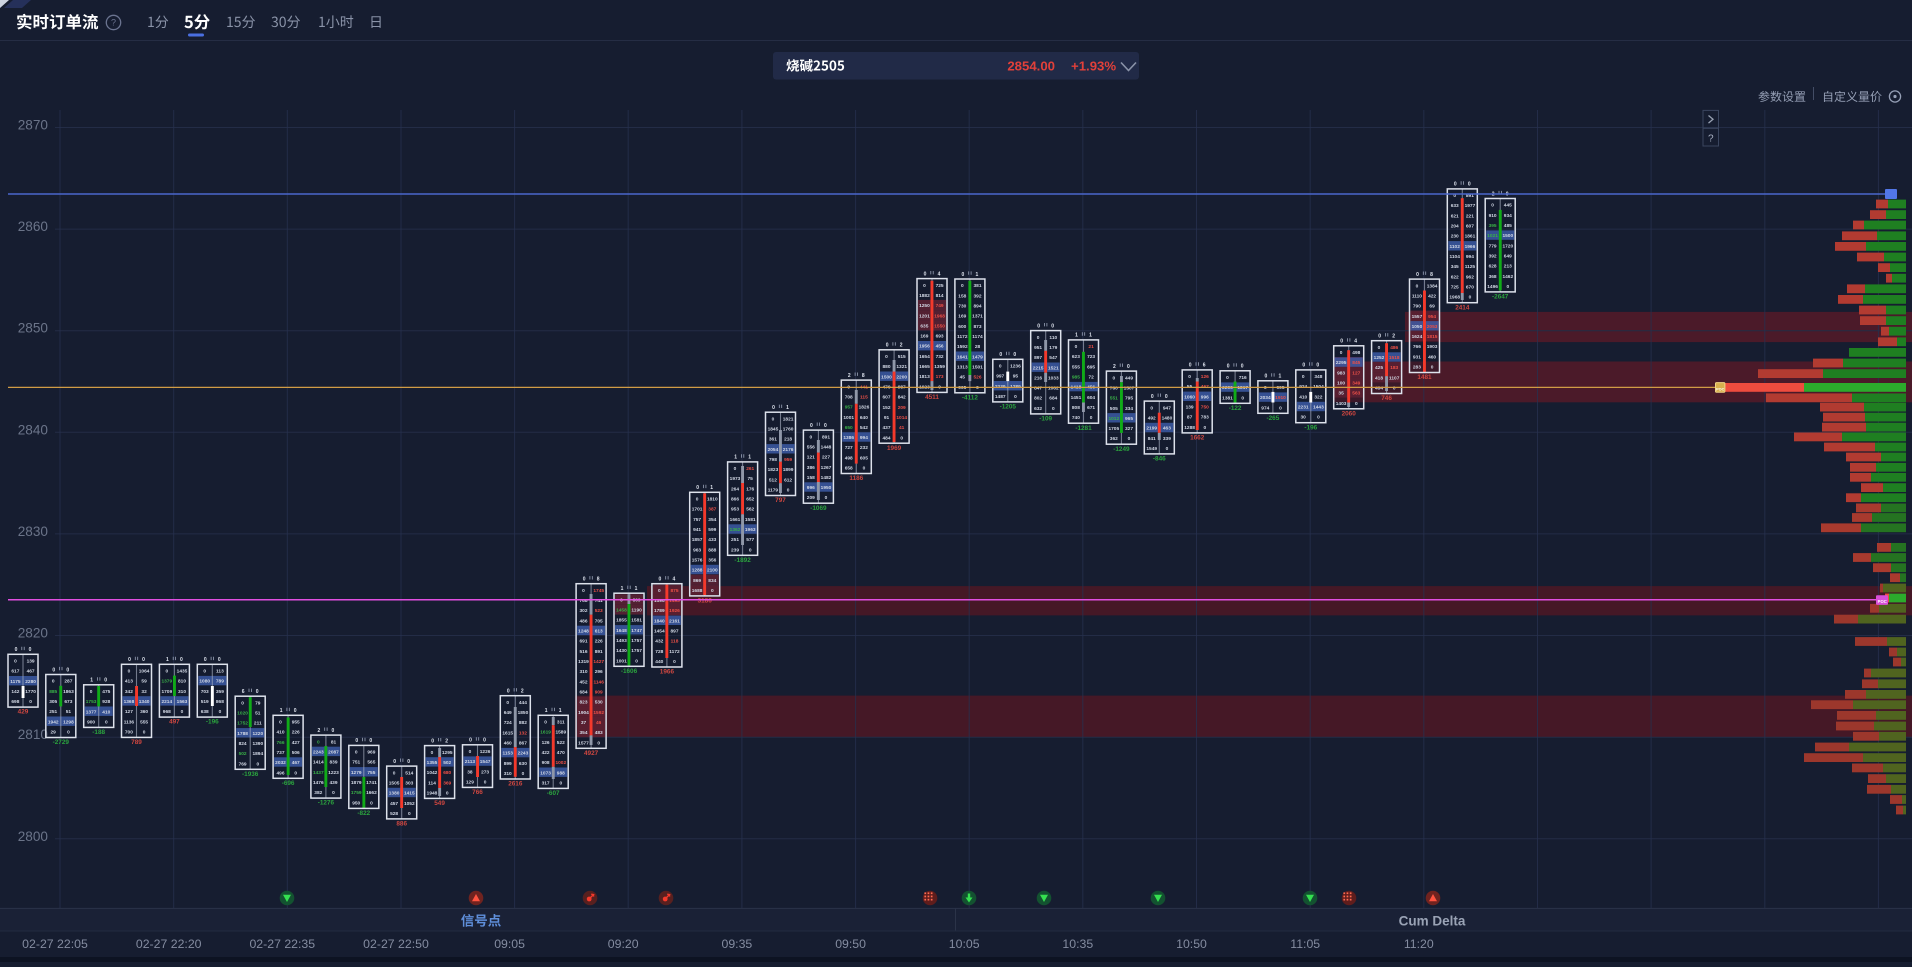 The image size is (1912, 967). Describe the element at coordinates (674, 652) in the screenshot. I see `svg-text: 1172` at that location.